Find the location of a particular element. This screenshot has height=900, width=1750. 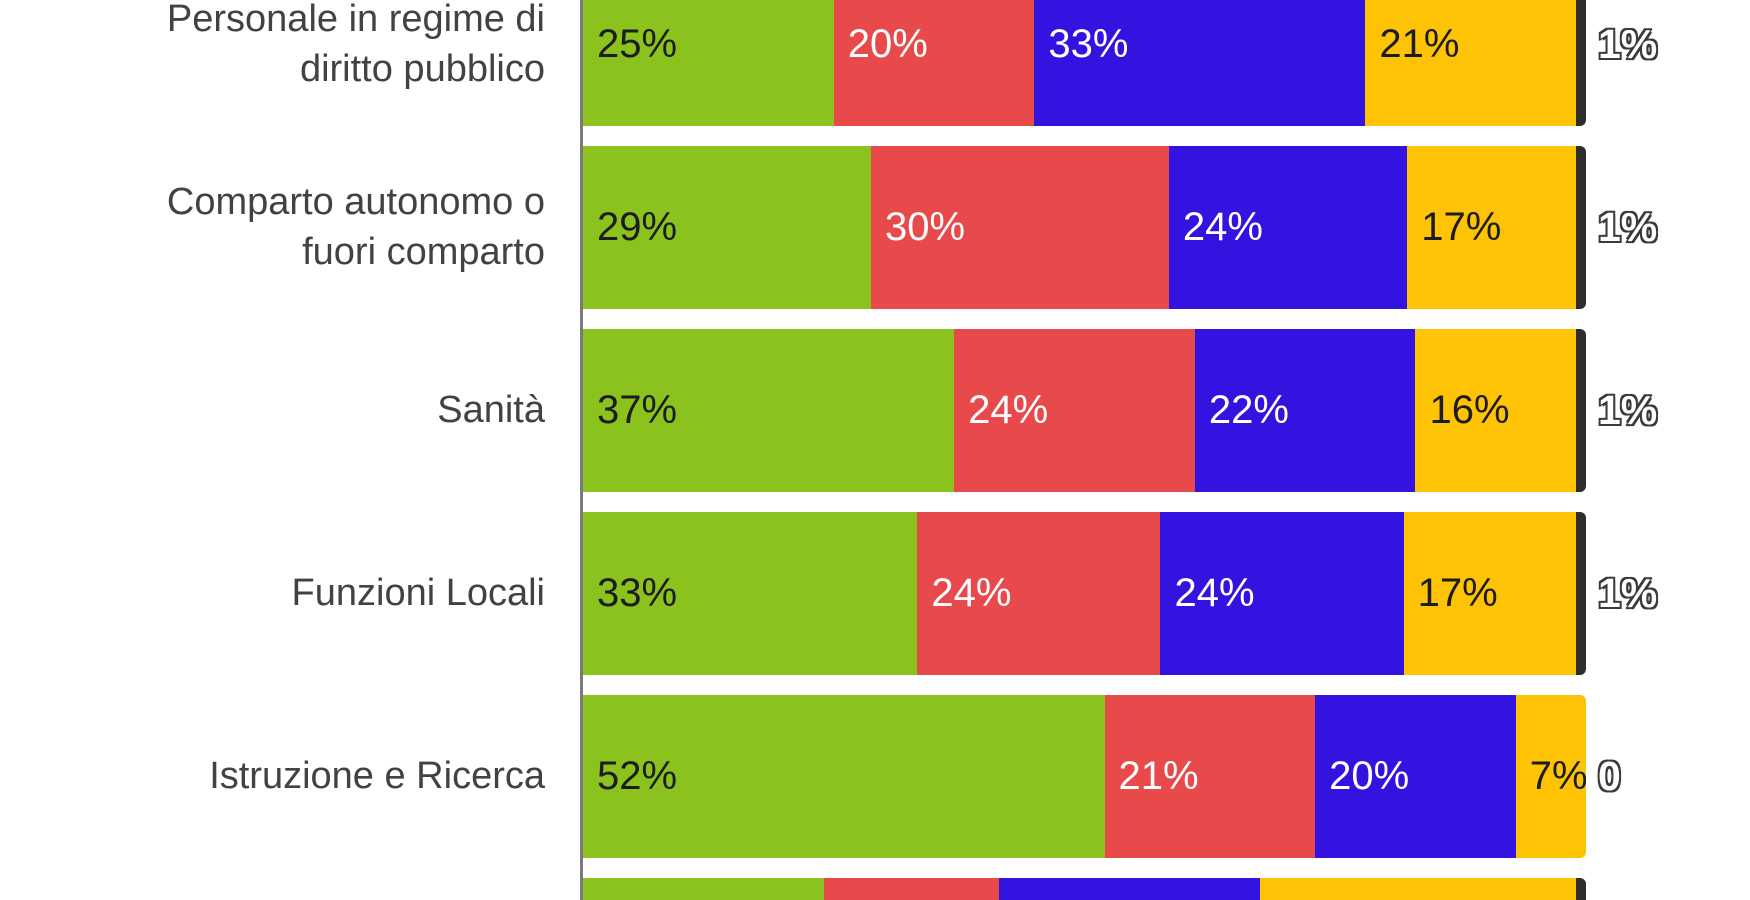

bar-segment-yellow: 16% is located at coordinates (1495, 410).